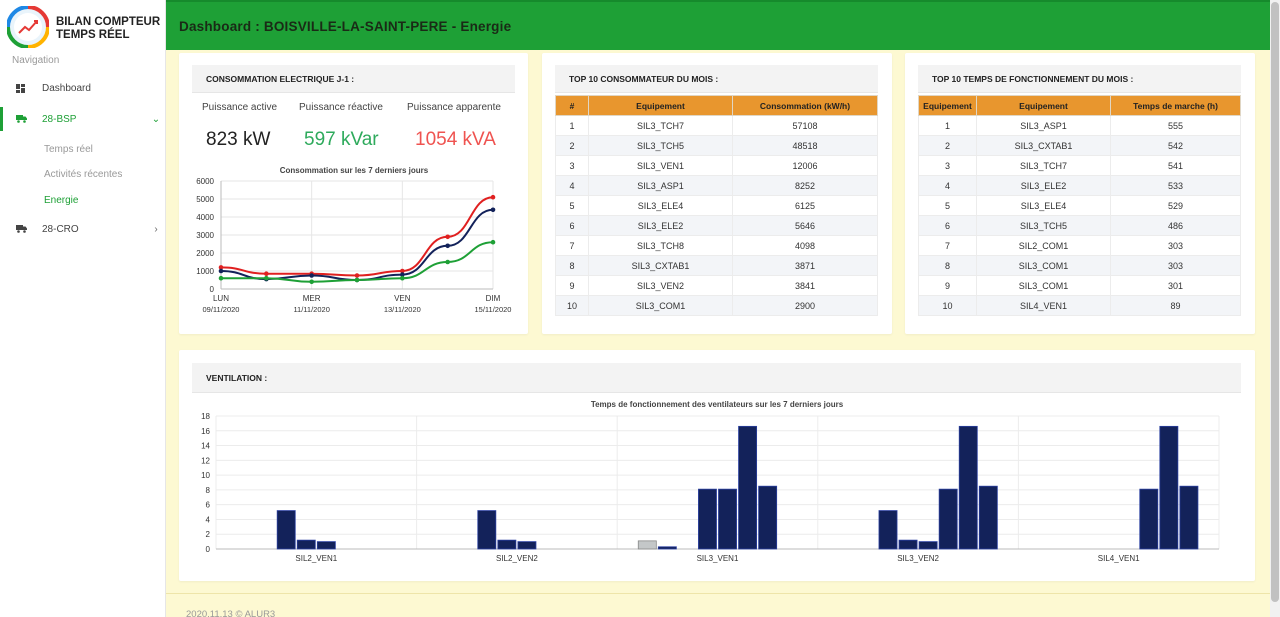  Describe the element at coordinates (61, 200) in the screenshot. I see `sidebar-subitem-energie: Energie` at that location.